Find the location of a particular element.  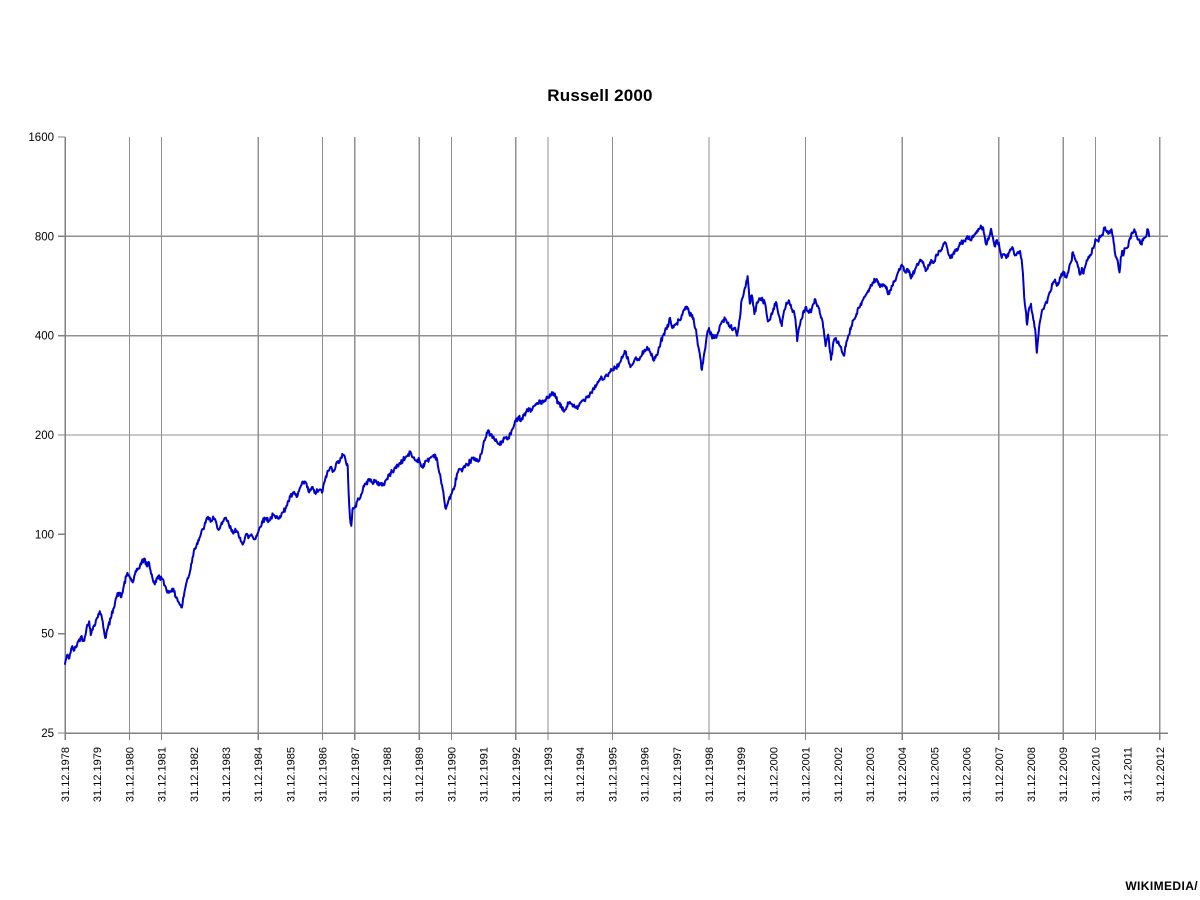

x-tick-label-31.12.1985: 31.12.1985 is located at coordinates (291, 774).